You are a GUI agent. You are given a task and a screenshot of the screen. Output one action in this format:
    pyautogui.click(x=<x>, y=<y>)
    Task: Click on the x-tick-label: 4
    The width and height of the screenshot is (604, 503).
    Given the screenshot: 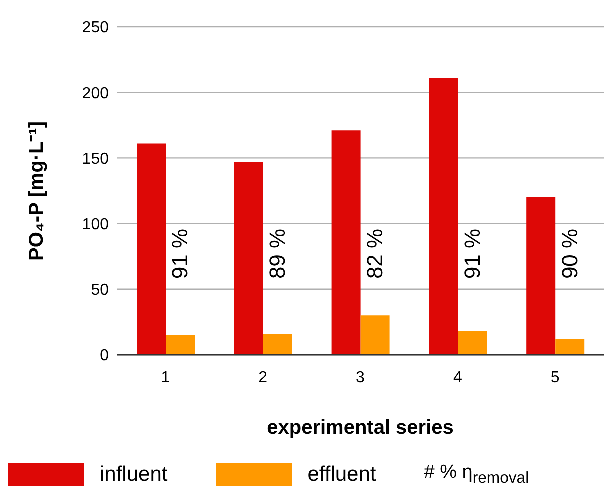 What is the action you would take?
    pyautogui.click(x=457, y=377)
    